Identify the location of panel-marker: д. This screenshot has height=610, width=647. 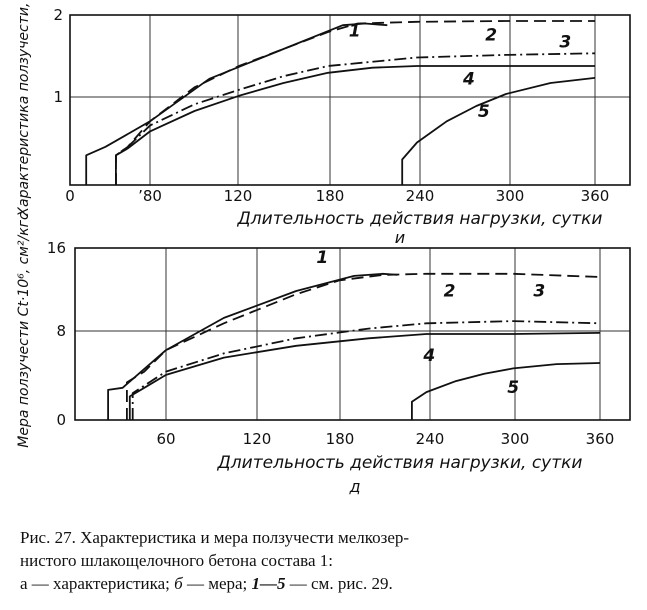
(354, 486).